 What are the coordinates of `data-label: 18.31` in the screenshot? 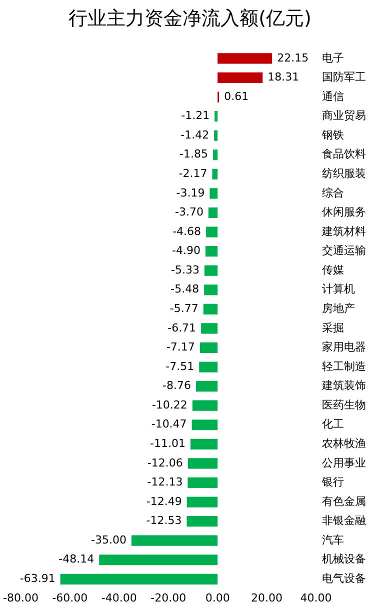 It's located at (284, 77).